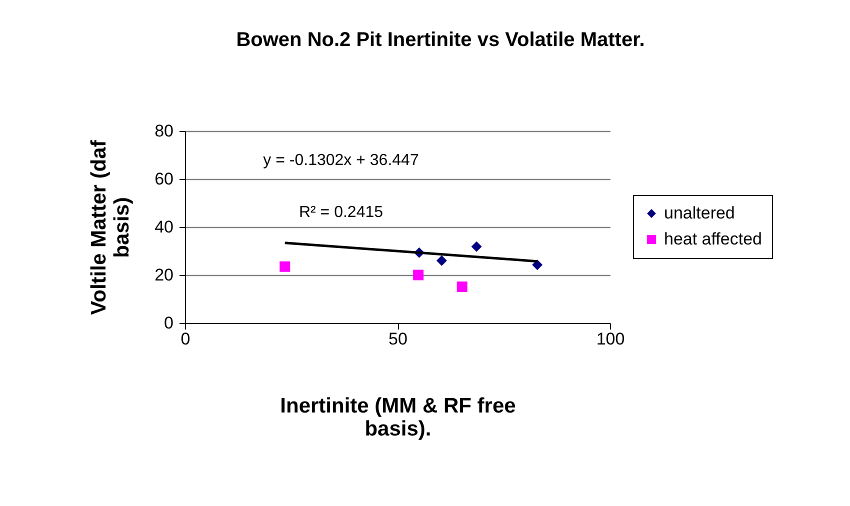  What do you see at coordinates (169, 323) in the screenshot?
I see `y-tick-label: 0` at bounding box center [169, 323].